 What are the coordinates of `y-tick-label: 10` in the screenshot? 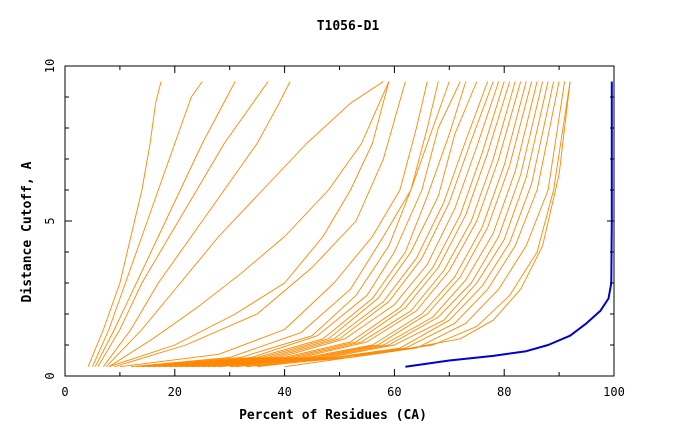 It's located at (50, 66).